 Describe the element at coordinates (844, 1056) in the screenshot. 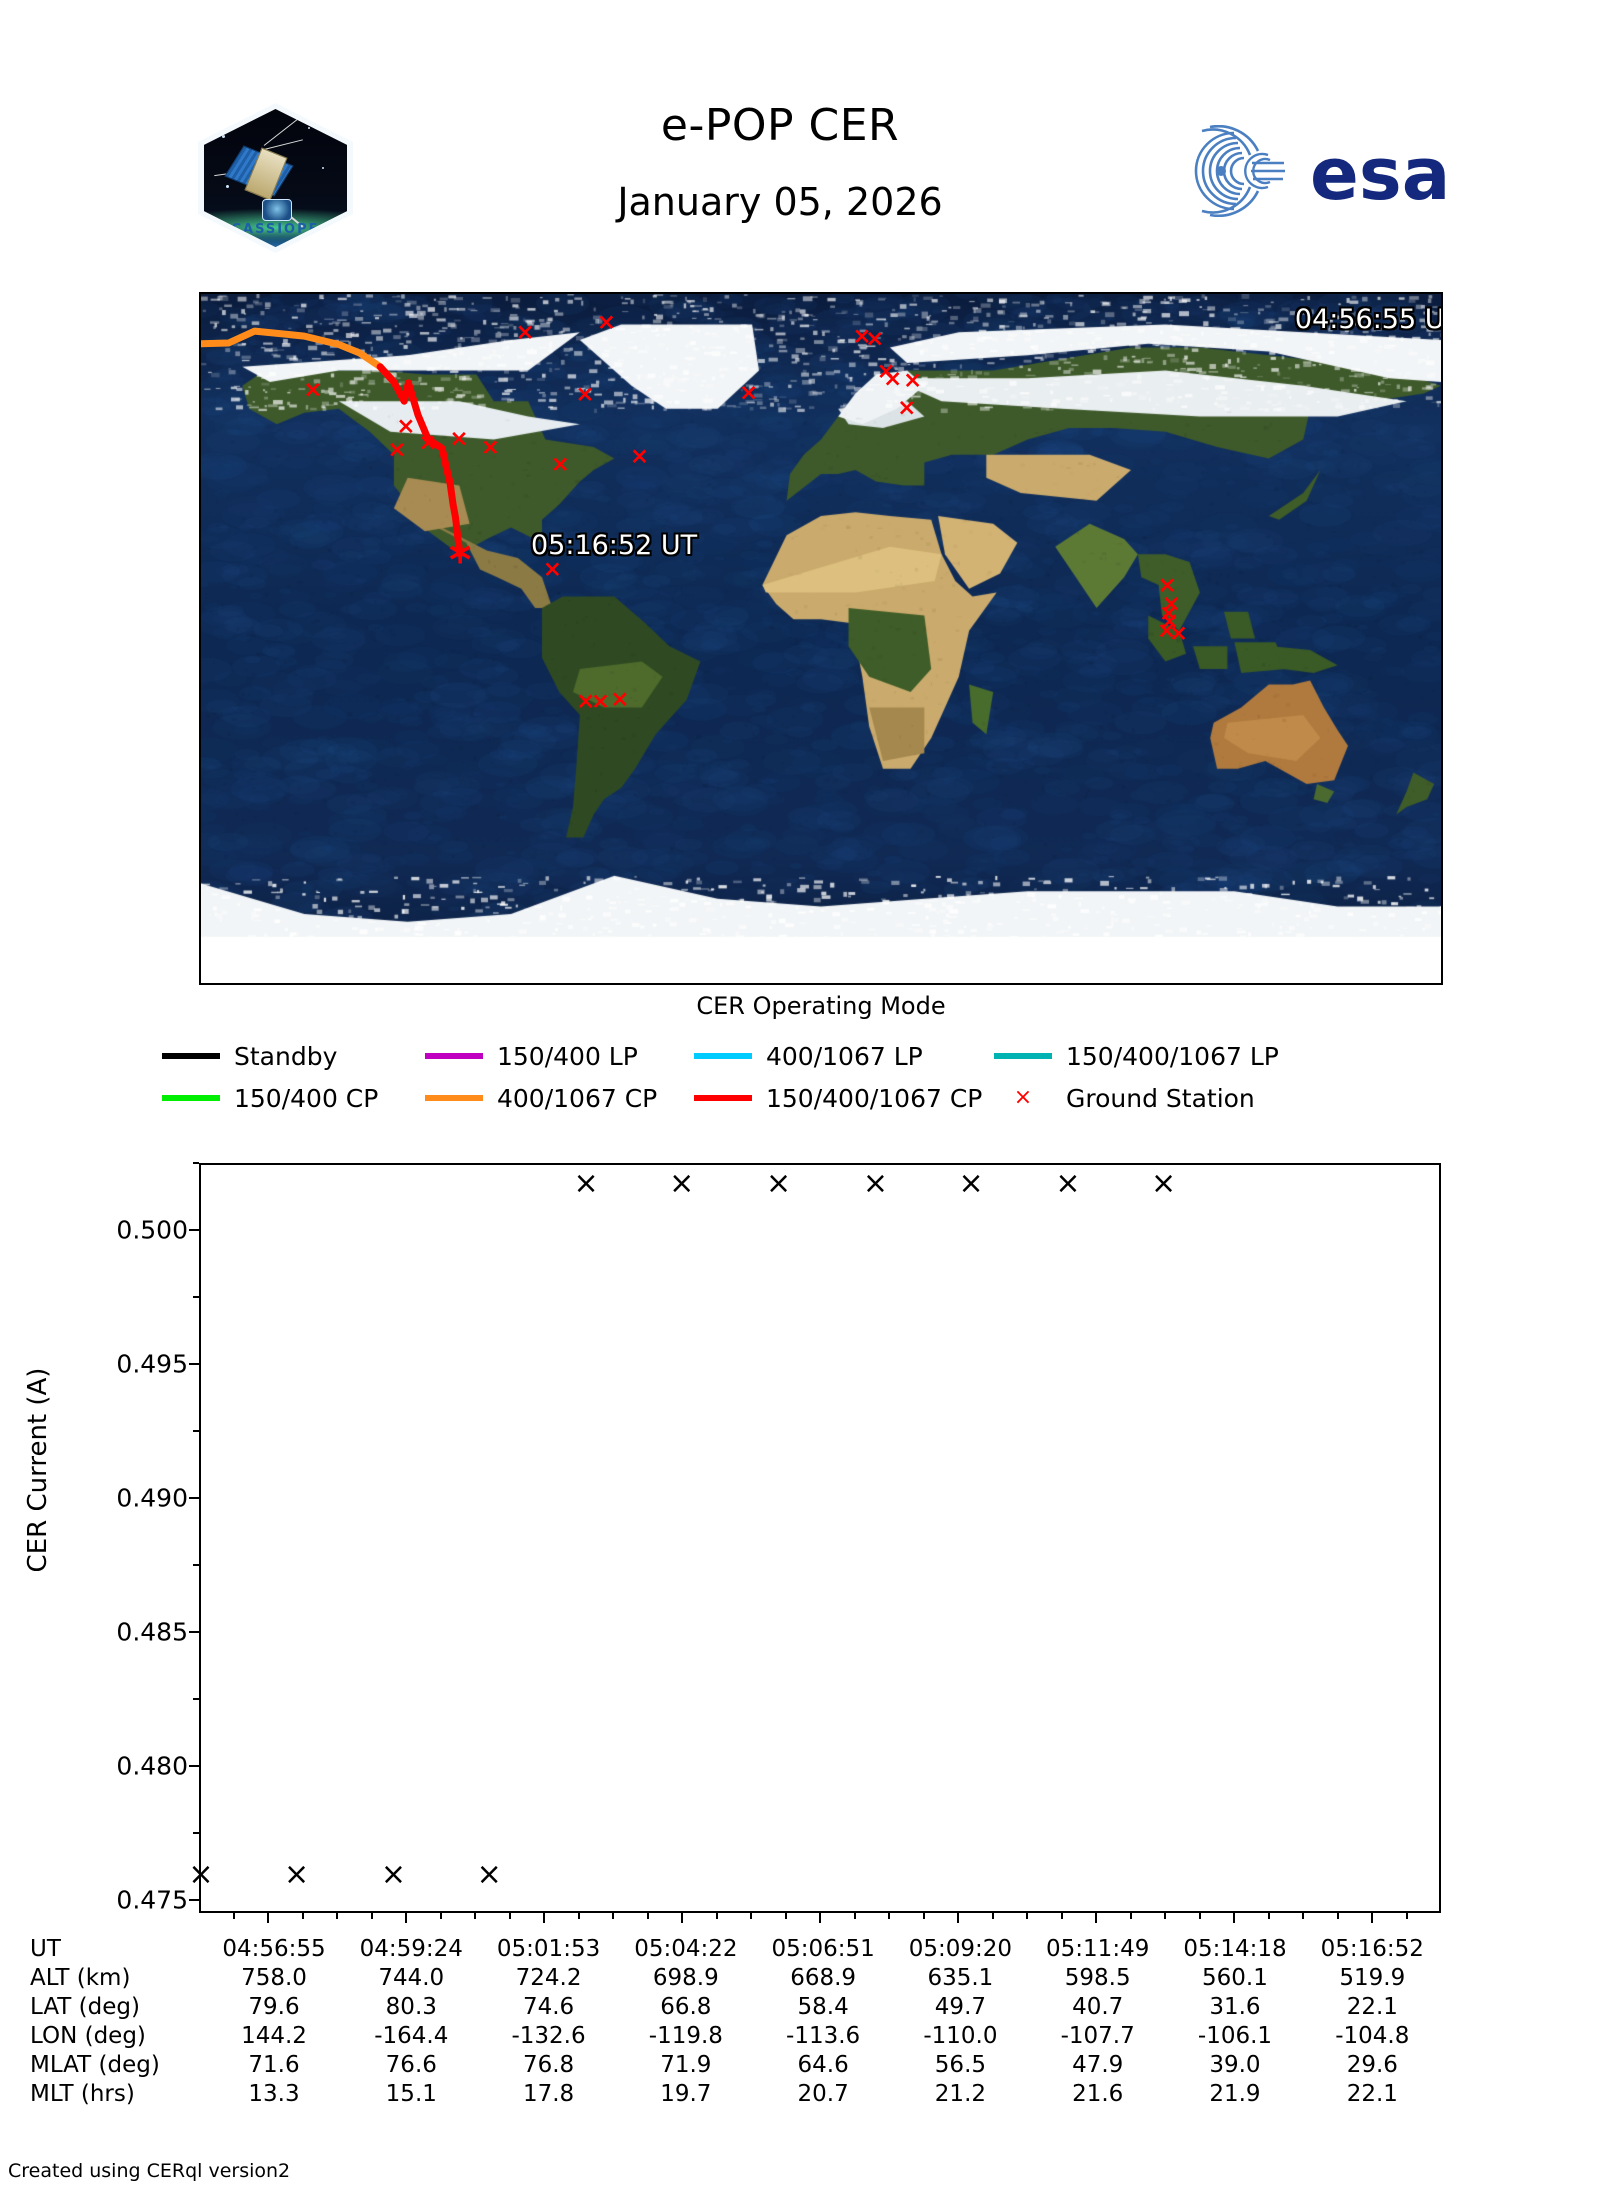

I see `legend-label-400-1067-lp: 400/1067 LP` at that location.